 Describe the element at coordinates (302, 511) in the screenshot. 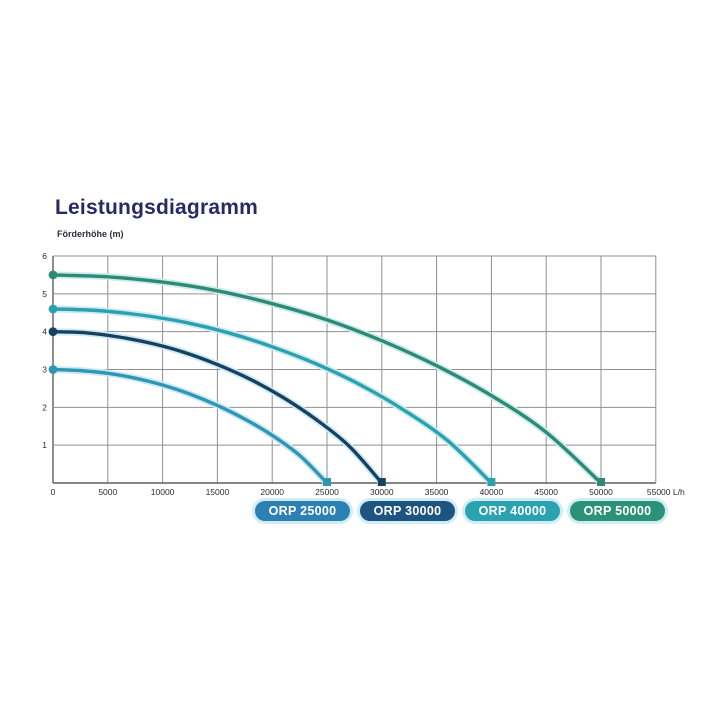

I see `legend-badge-orp-25000: ORP 25000` at that location.